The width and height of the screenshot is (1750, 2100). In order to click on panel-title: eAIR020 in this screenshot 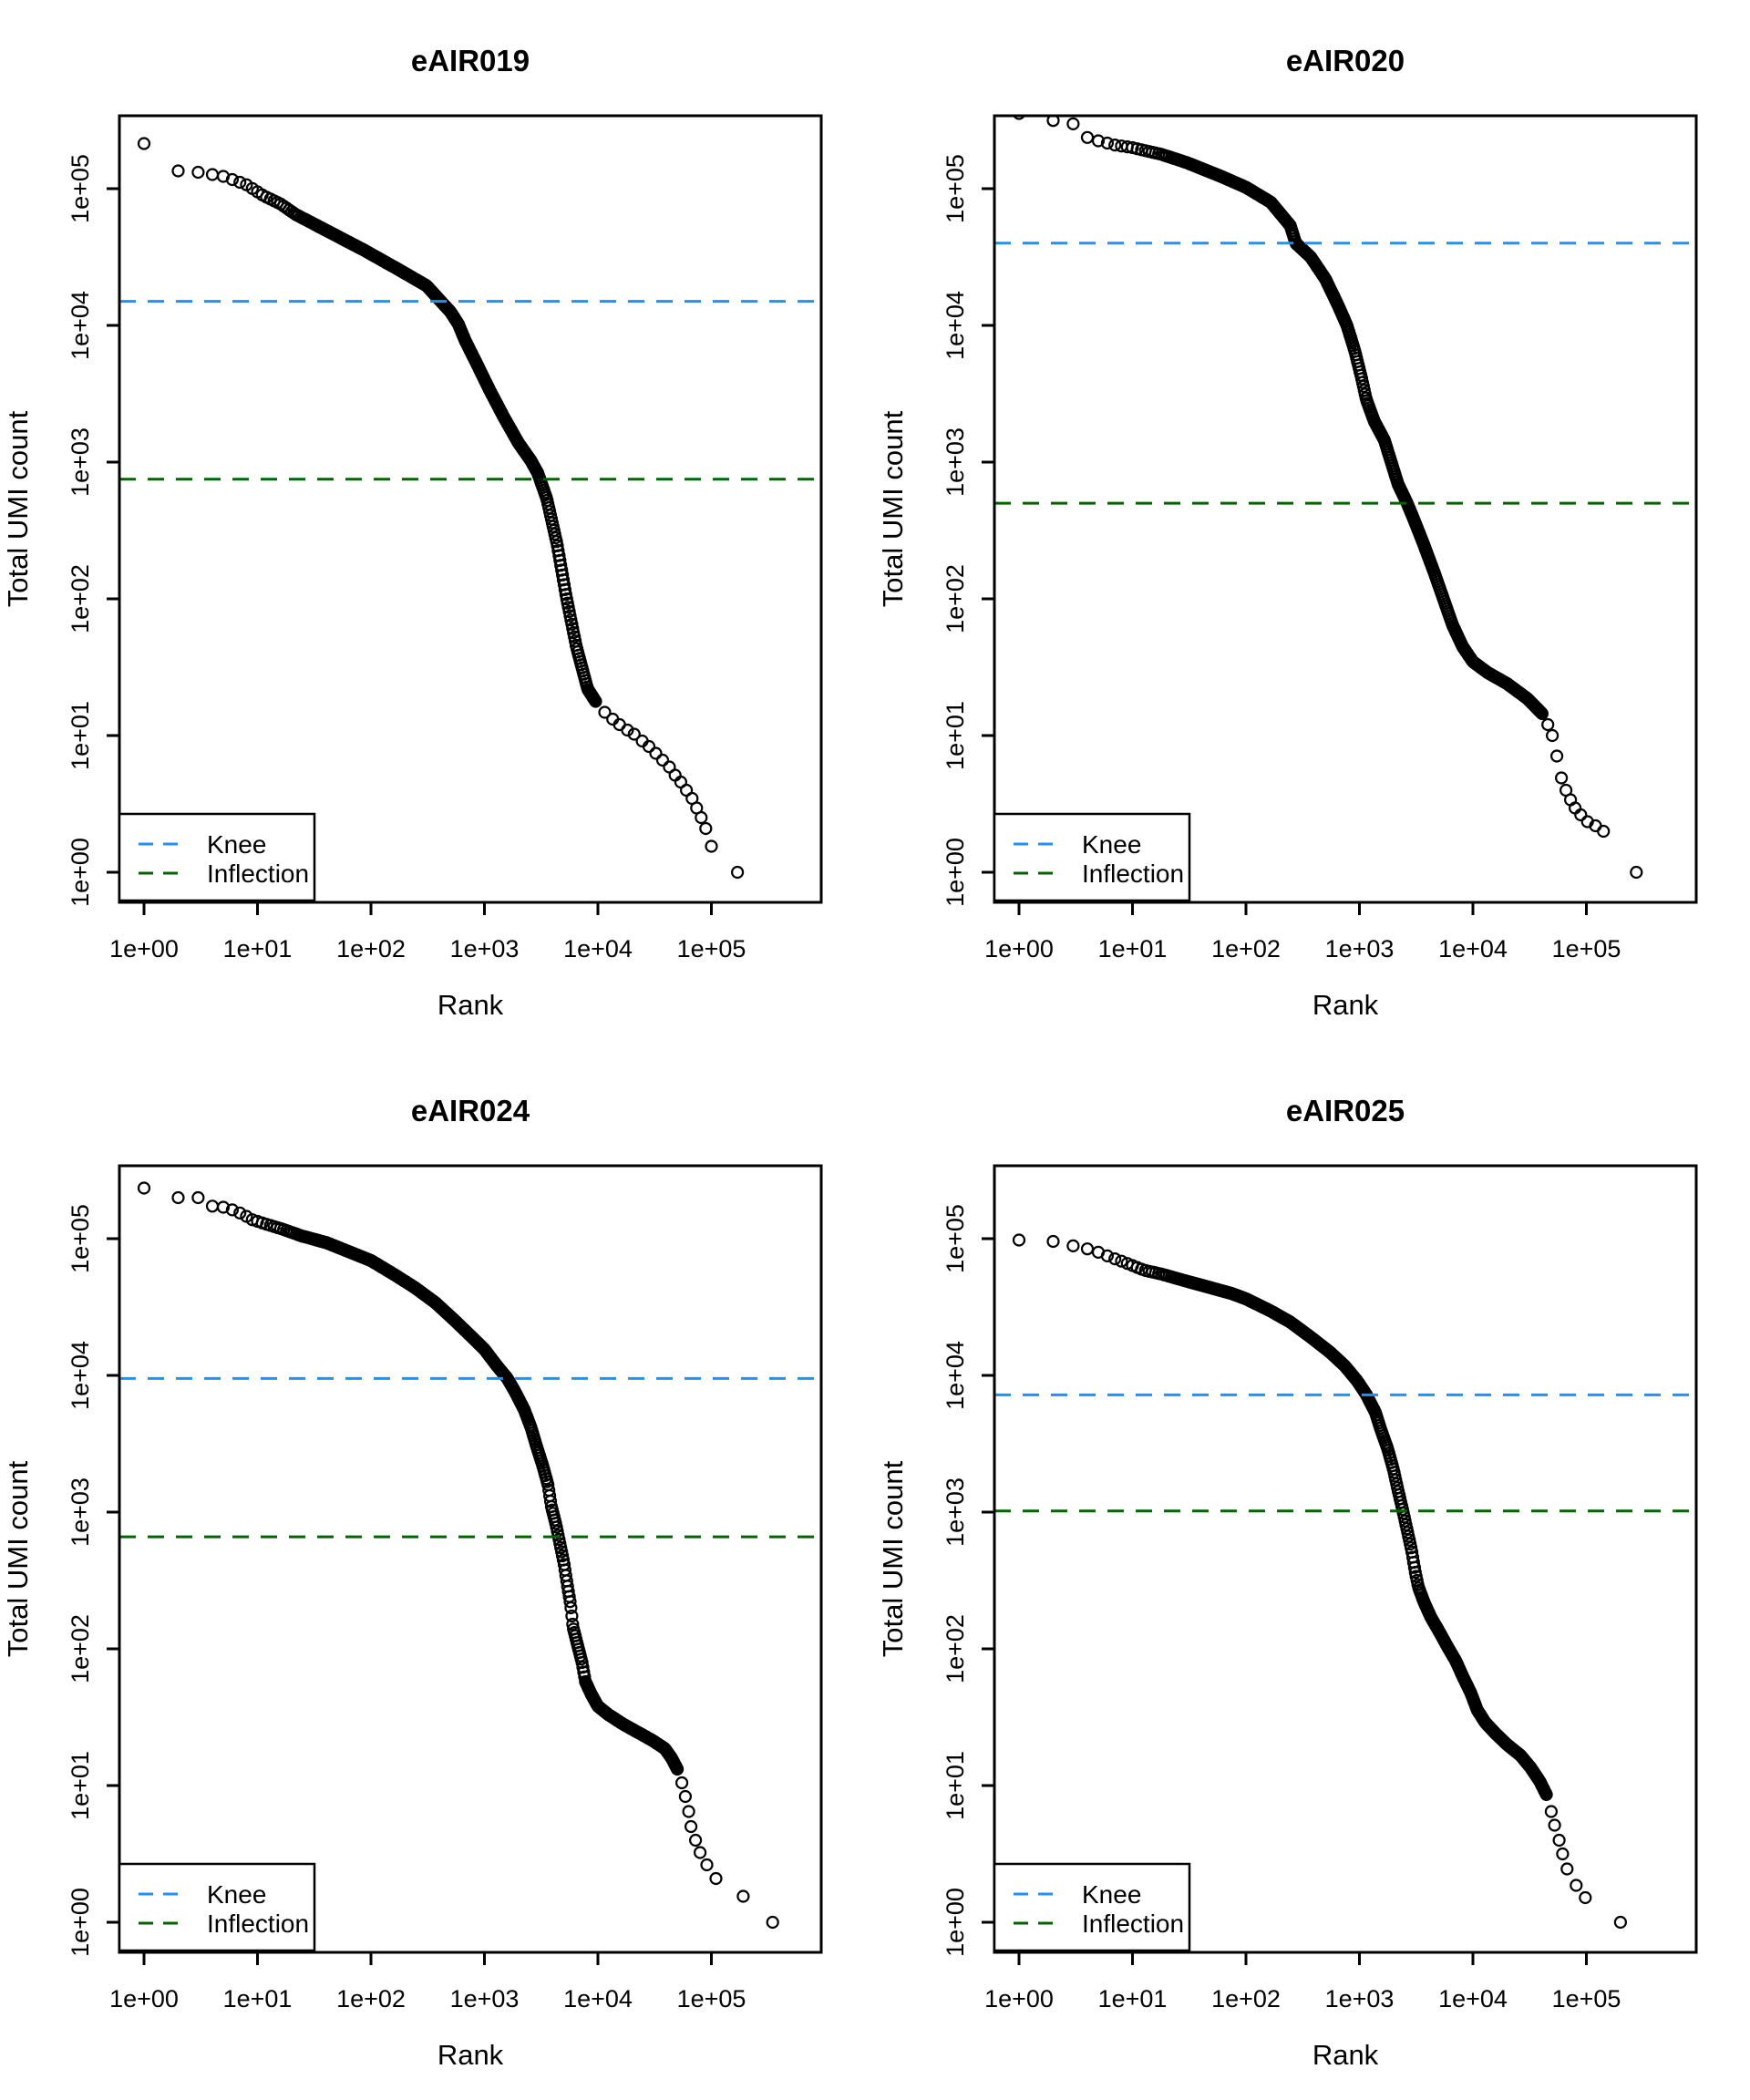, I will do `click(1345, 60)`.